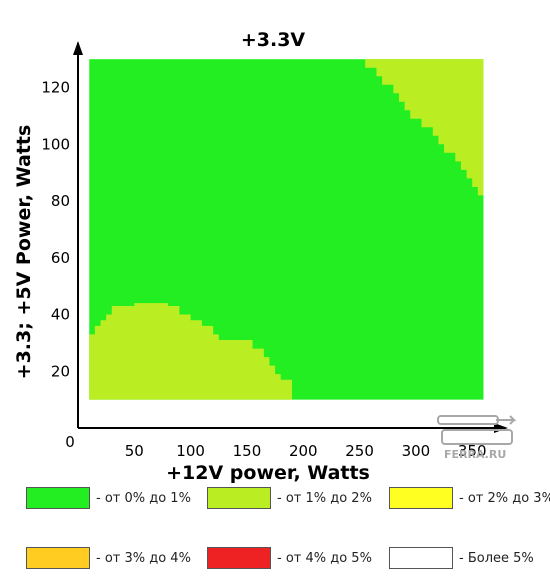  What do you see at coordinates (134, 451) in the screenshot?
I see `x-tick-label: 50` at bounding box center [134, 451].